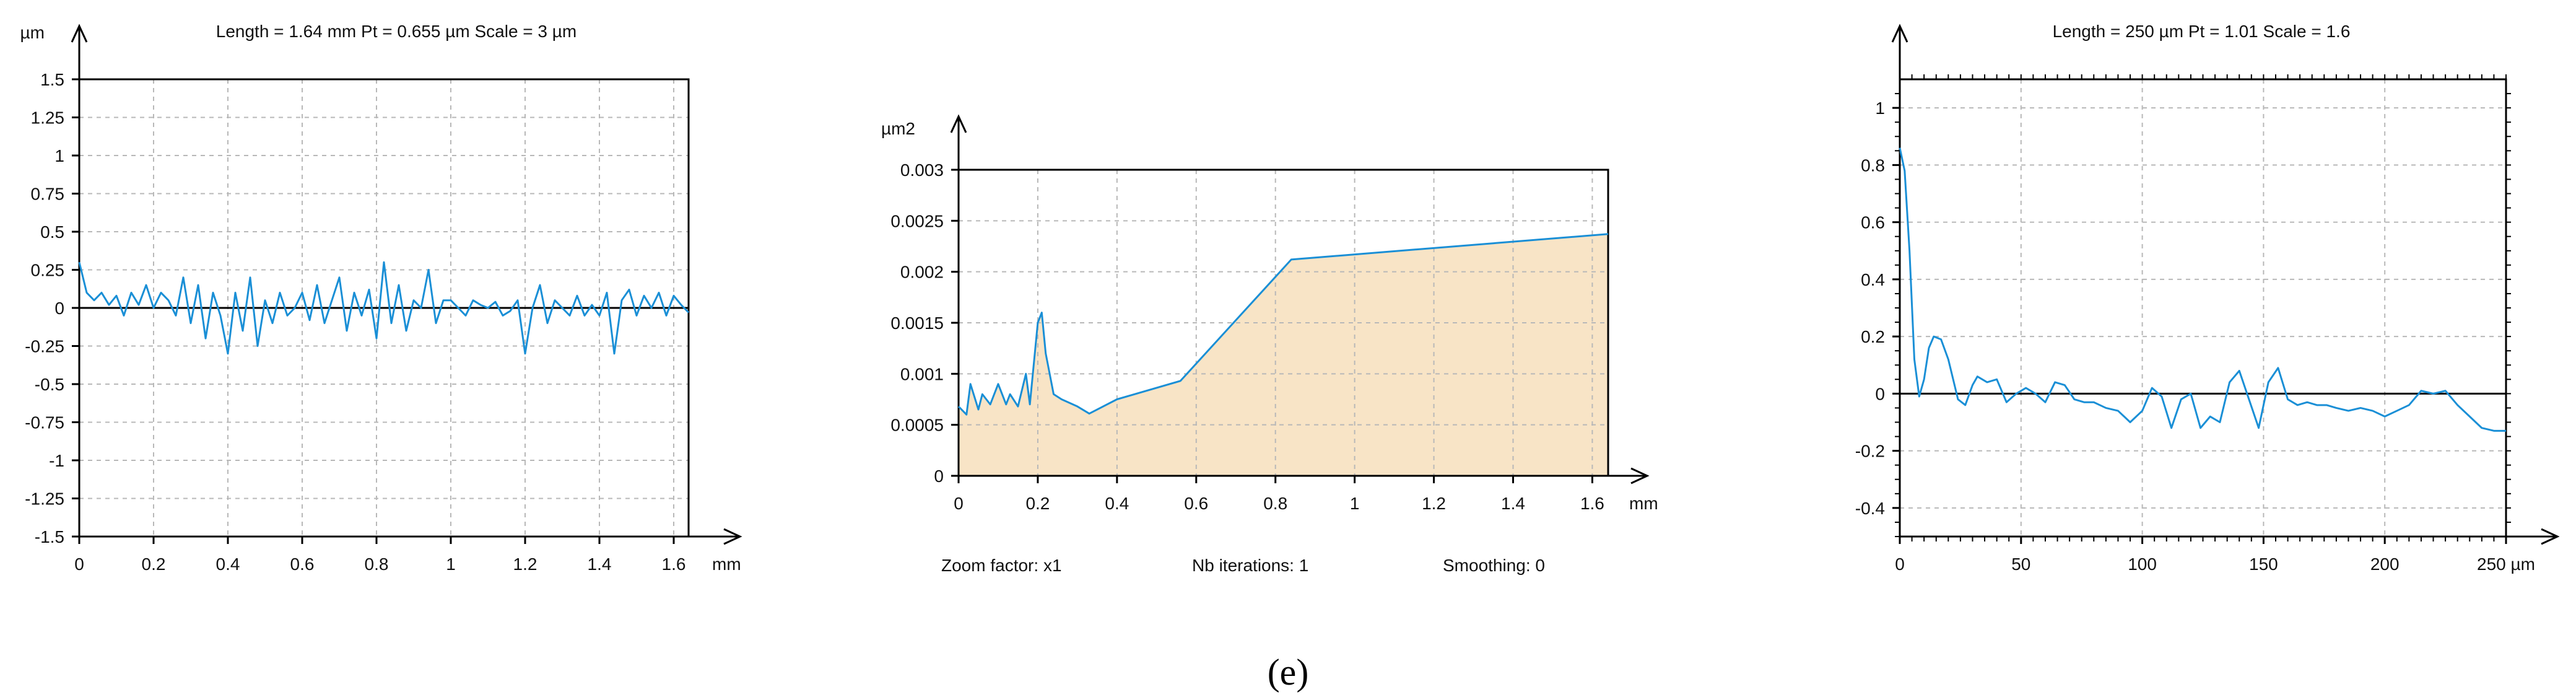  I want to click on y-tick-label: 0.6, so click(1873, 222).